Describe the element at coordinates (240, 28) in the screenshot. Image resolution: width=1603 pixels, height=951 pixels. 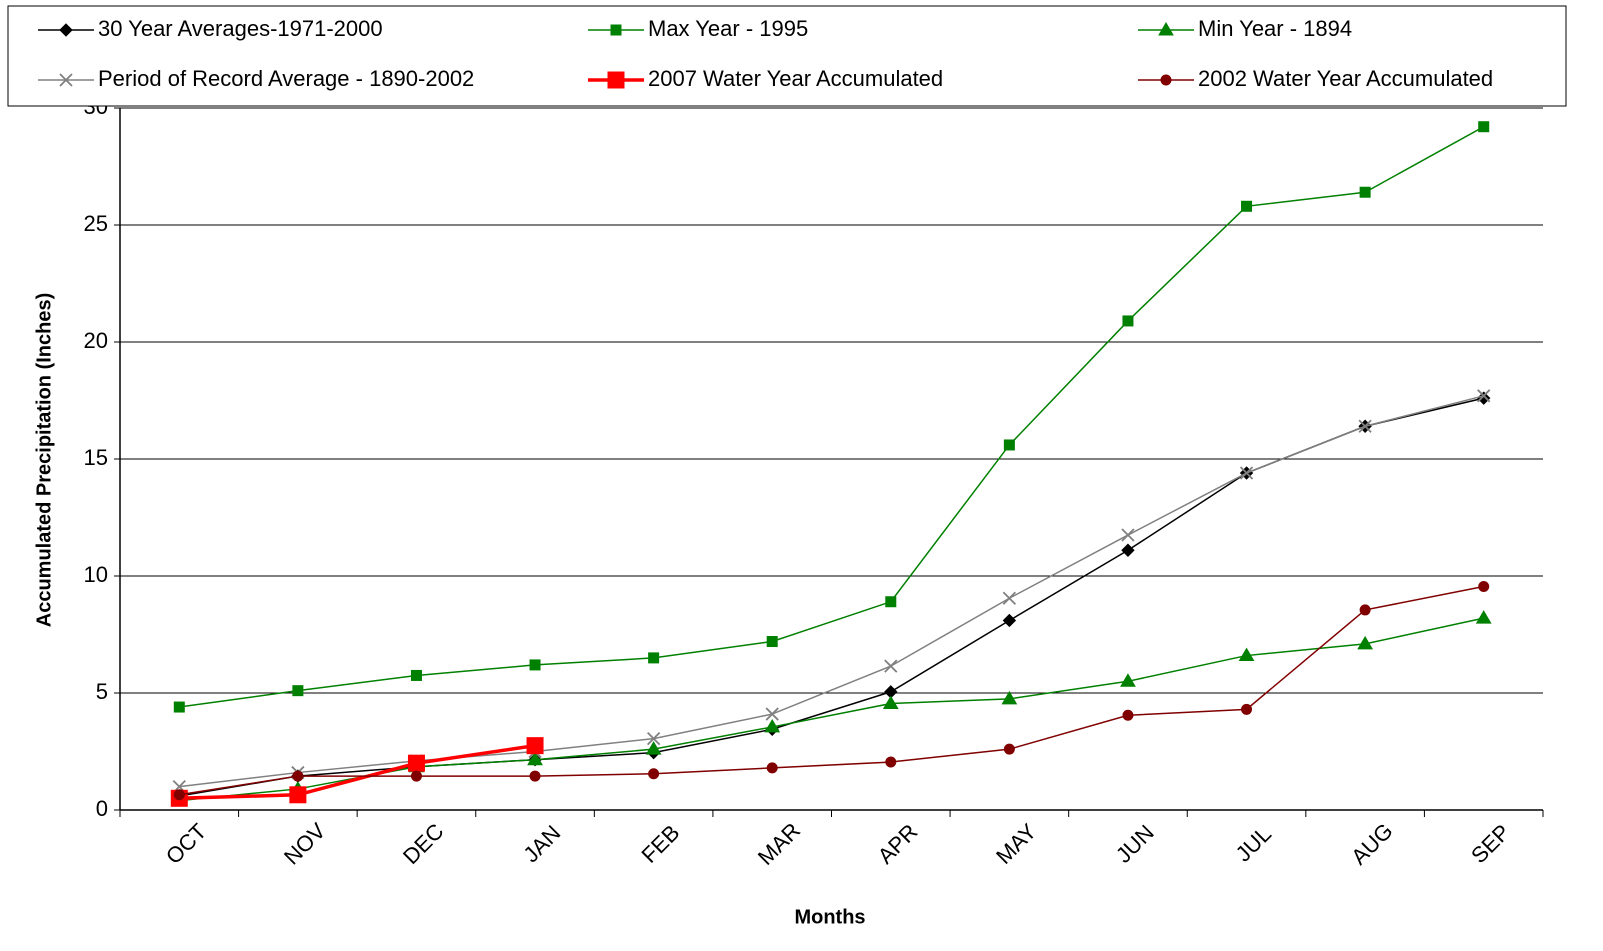
I see `legend-label: 30 Year Averages-1971-2000` at that location.